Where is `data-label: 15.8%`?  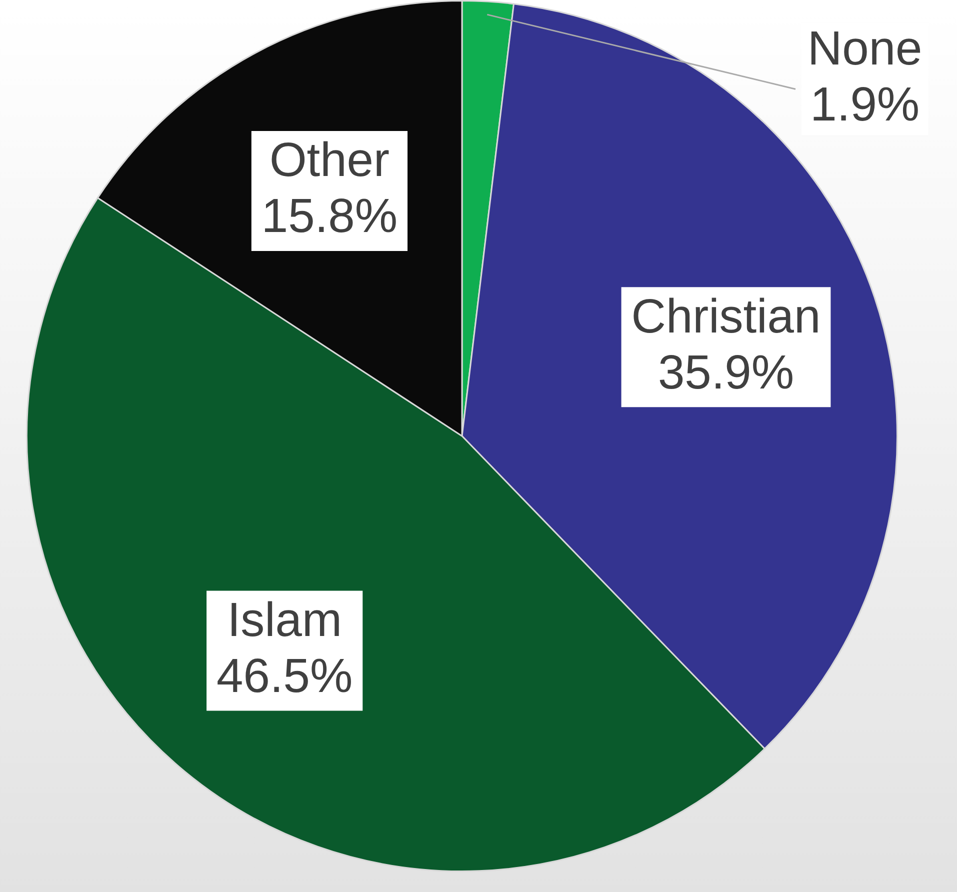
data-label: 15.8% is located at coordinates (329, 217).